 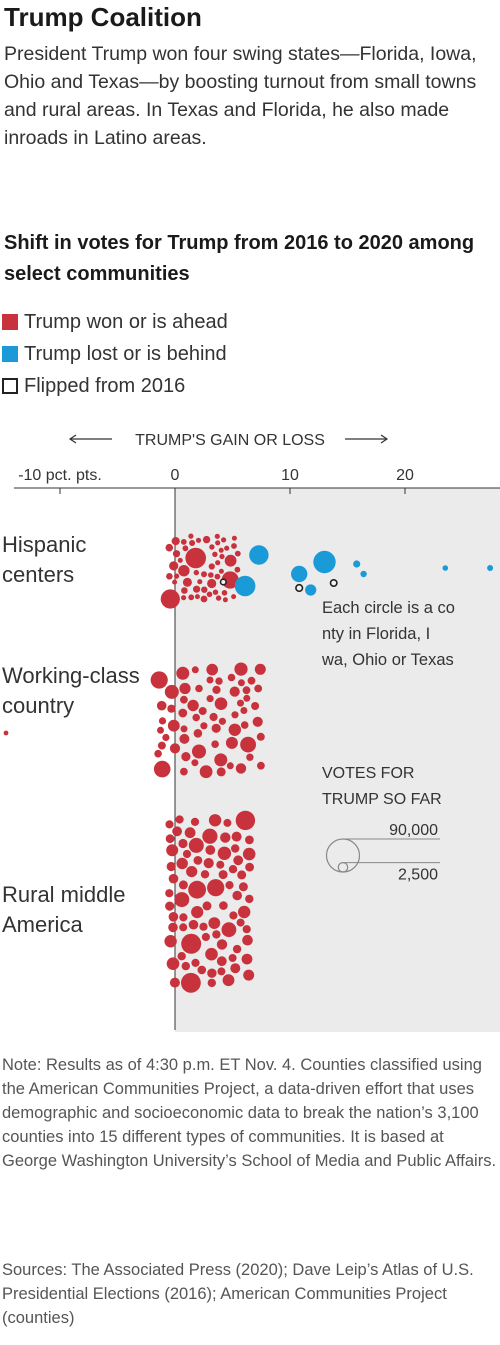 What do you see at coordinates (175, 475) in the screenshot?
I see `x-tick-label: 0` at bounding box center [175, 475].